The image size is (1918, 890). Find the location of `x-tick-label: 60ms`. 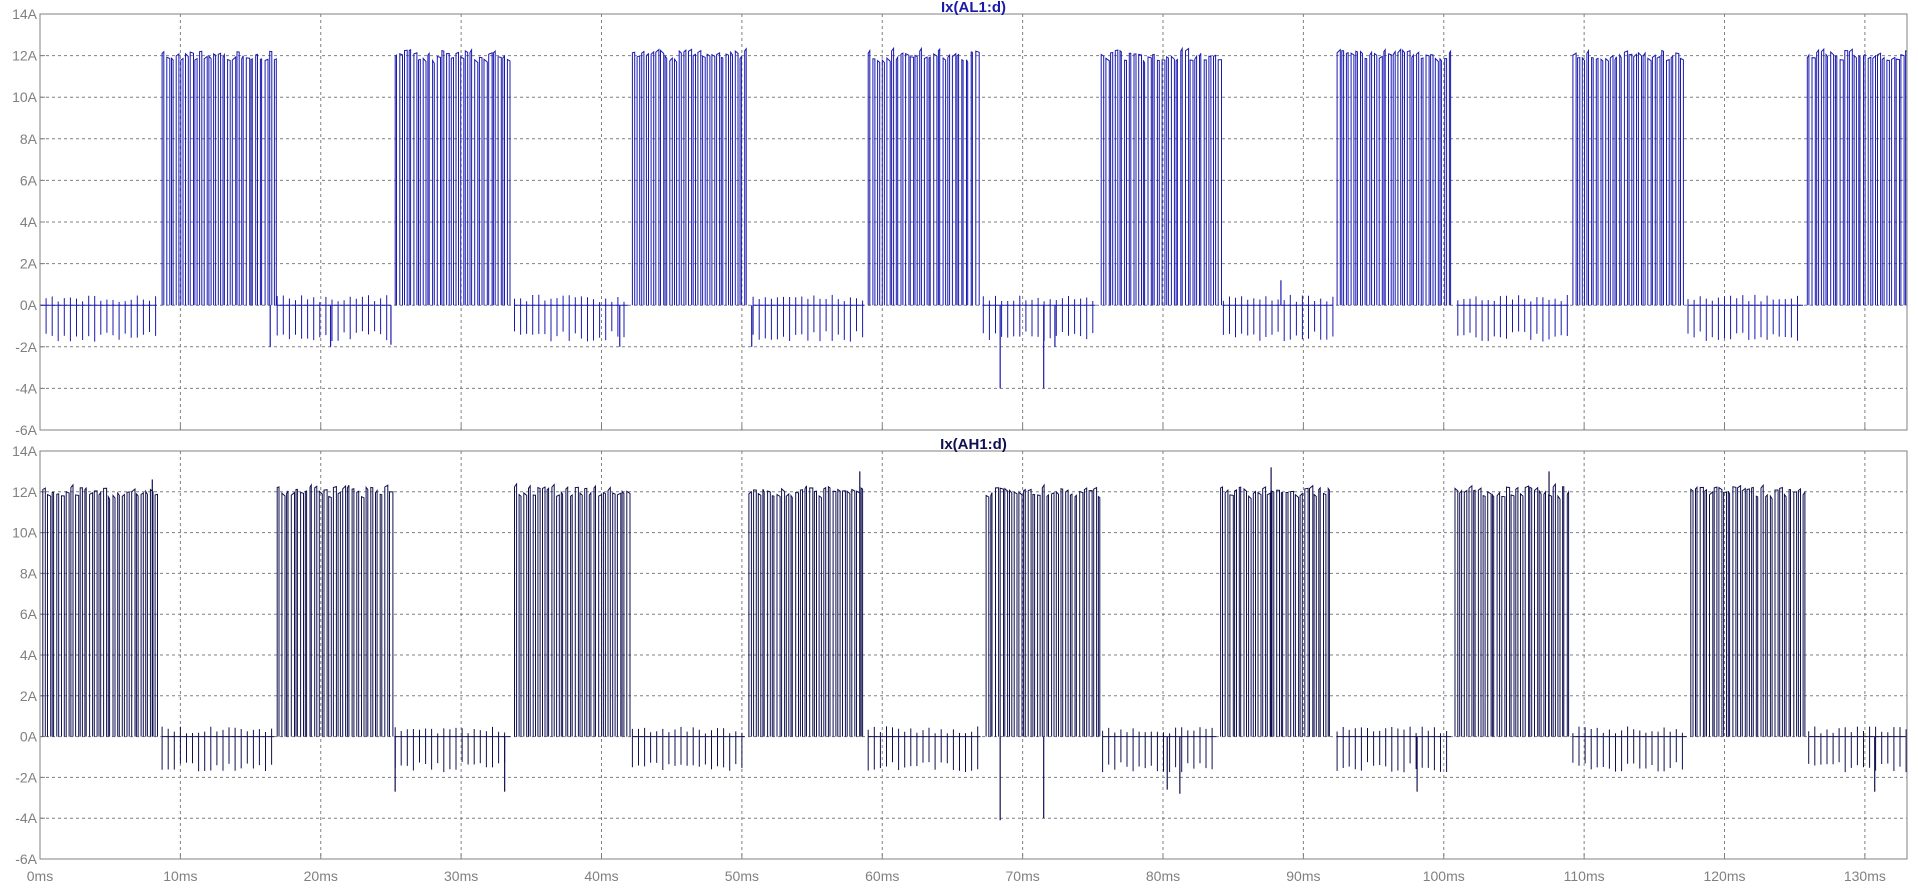

x-tick-label: 60ms is located at coordinates (882, 876).